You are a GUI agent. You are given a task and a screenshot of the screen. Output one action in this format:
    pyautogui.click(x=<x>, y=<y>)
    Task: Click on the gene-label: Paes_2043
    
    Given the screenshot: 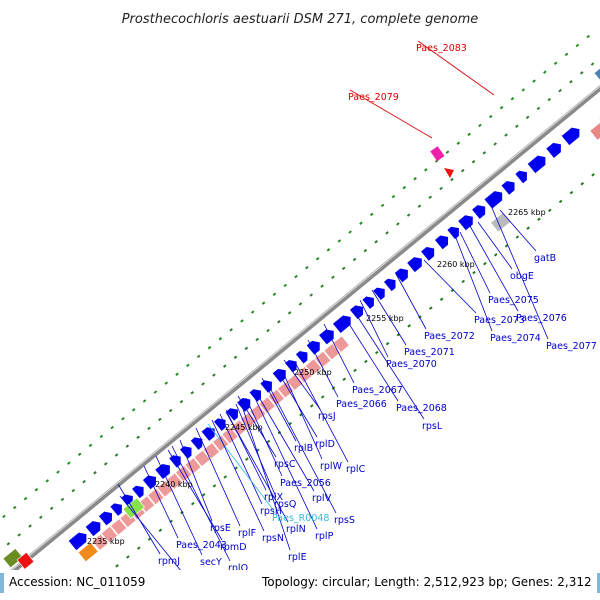 What is the action you would take?
    pyautogui.click(x=201, y=545)
    